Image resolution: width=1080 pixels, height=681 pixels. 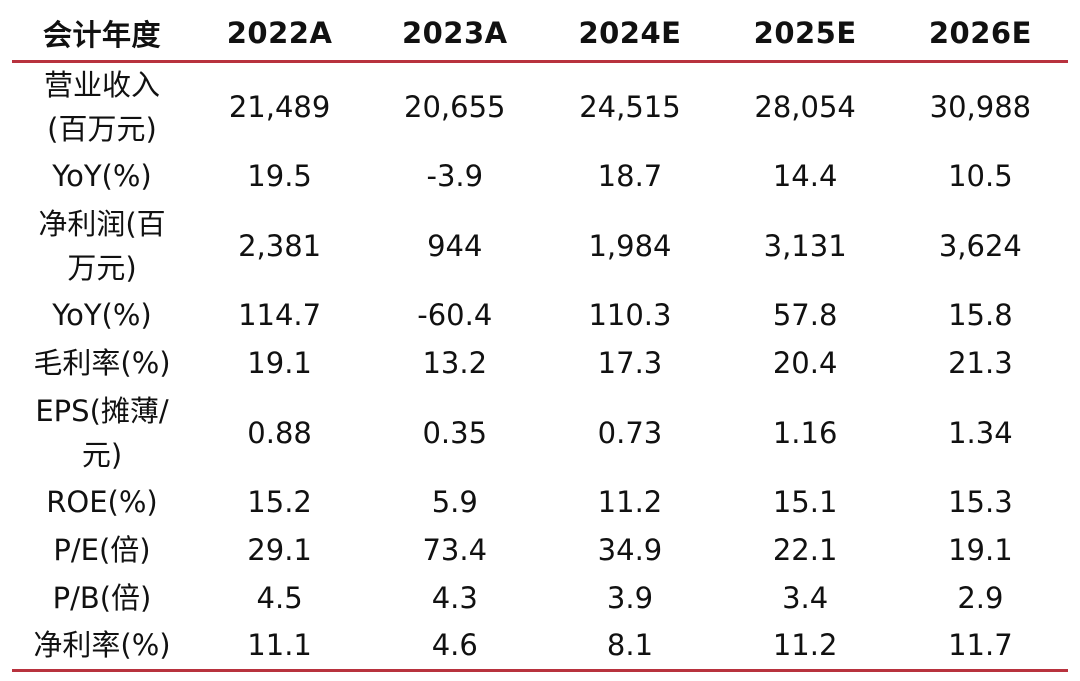 What do you see at coordinates (454, 645) in the screenshot?
I see `table-cell: 4.6` at bounding box center [454, 645].